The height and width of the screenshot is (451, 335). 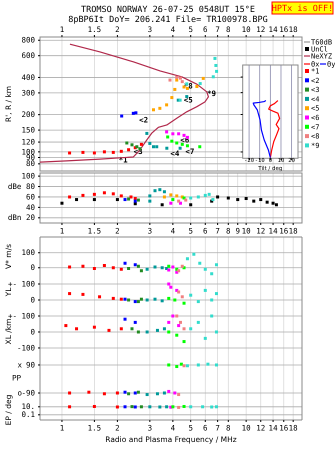 I want to click on text: HPTx is OFF!, so click(x=303, y=9).